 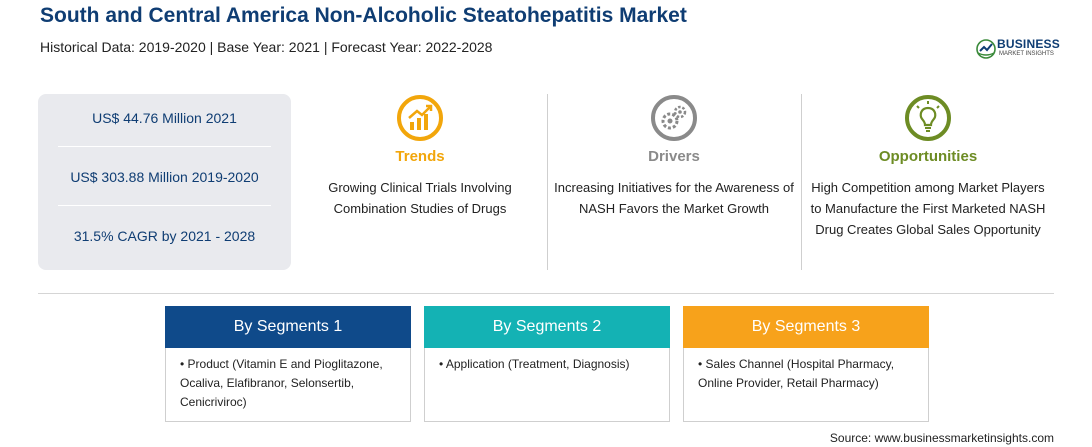 I want to click on opportunities-title: Opportunities, so click(x=928, y=156).